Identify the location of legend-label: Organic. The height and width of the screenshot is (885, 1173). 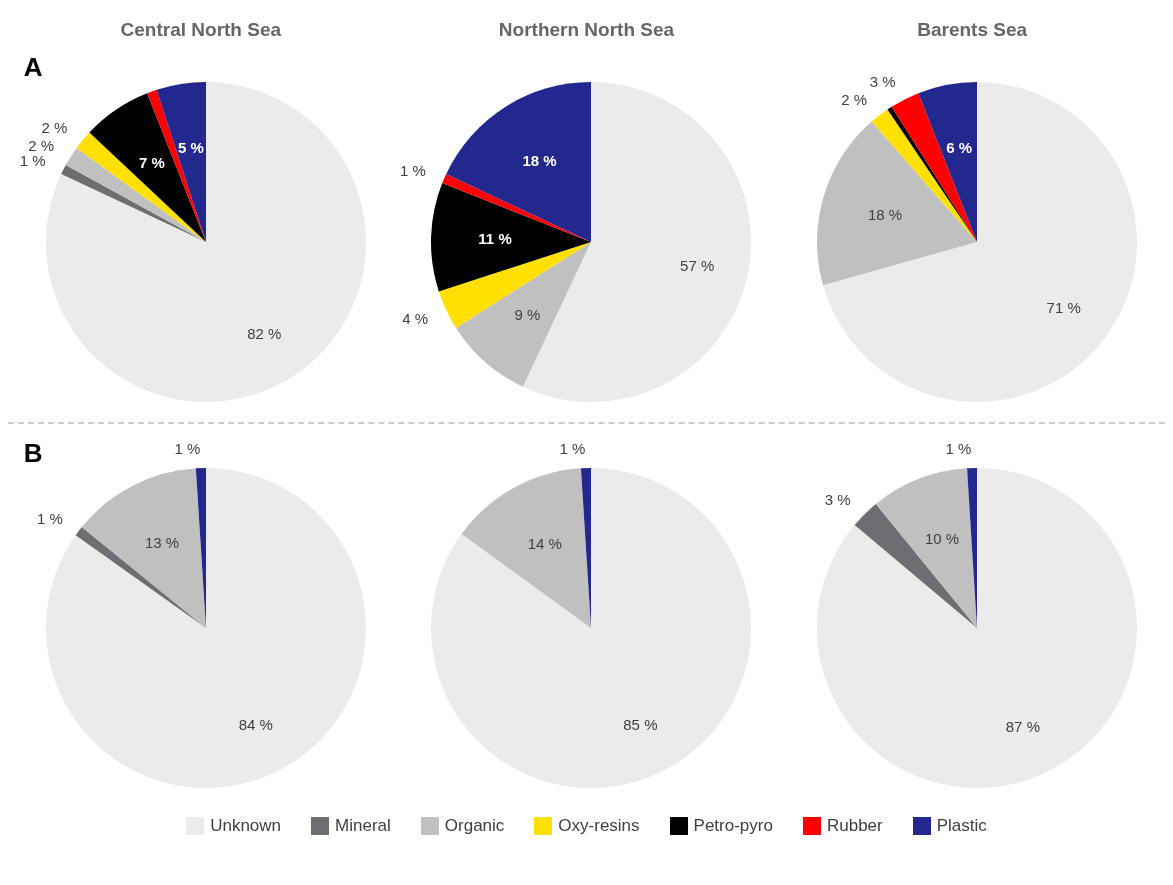
(474, 826).